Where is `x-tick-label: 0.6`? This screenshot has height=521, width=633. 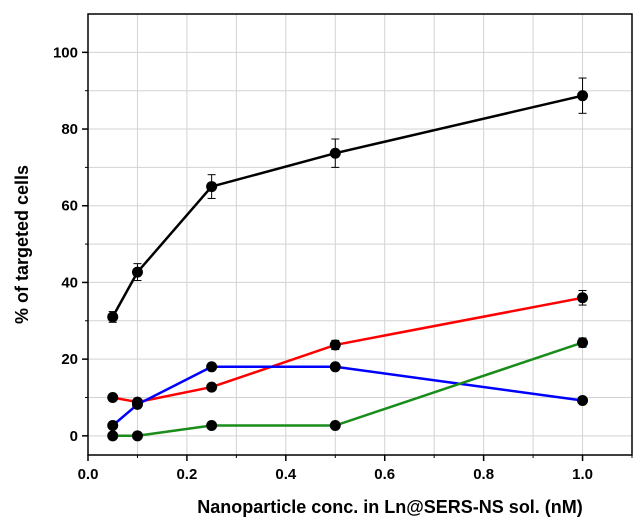 x-tick-label: 0.6 is located at coordinates (384, 474).